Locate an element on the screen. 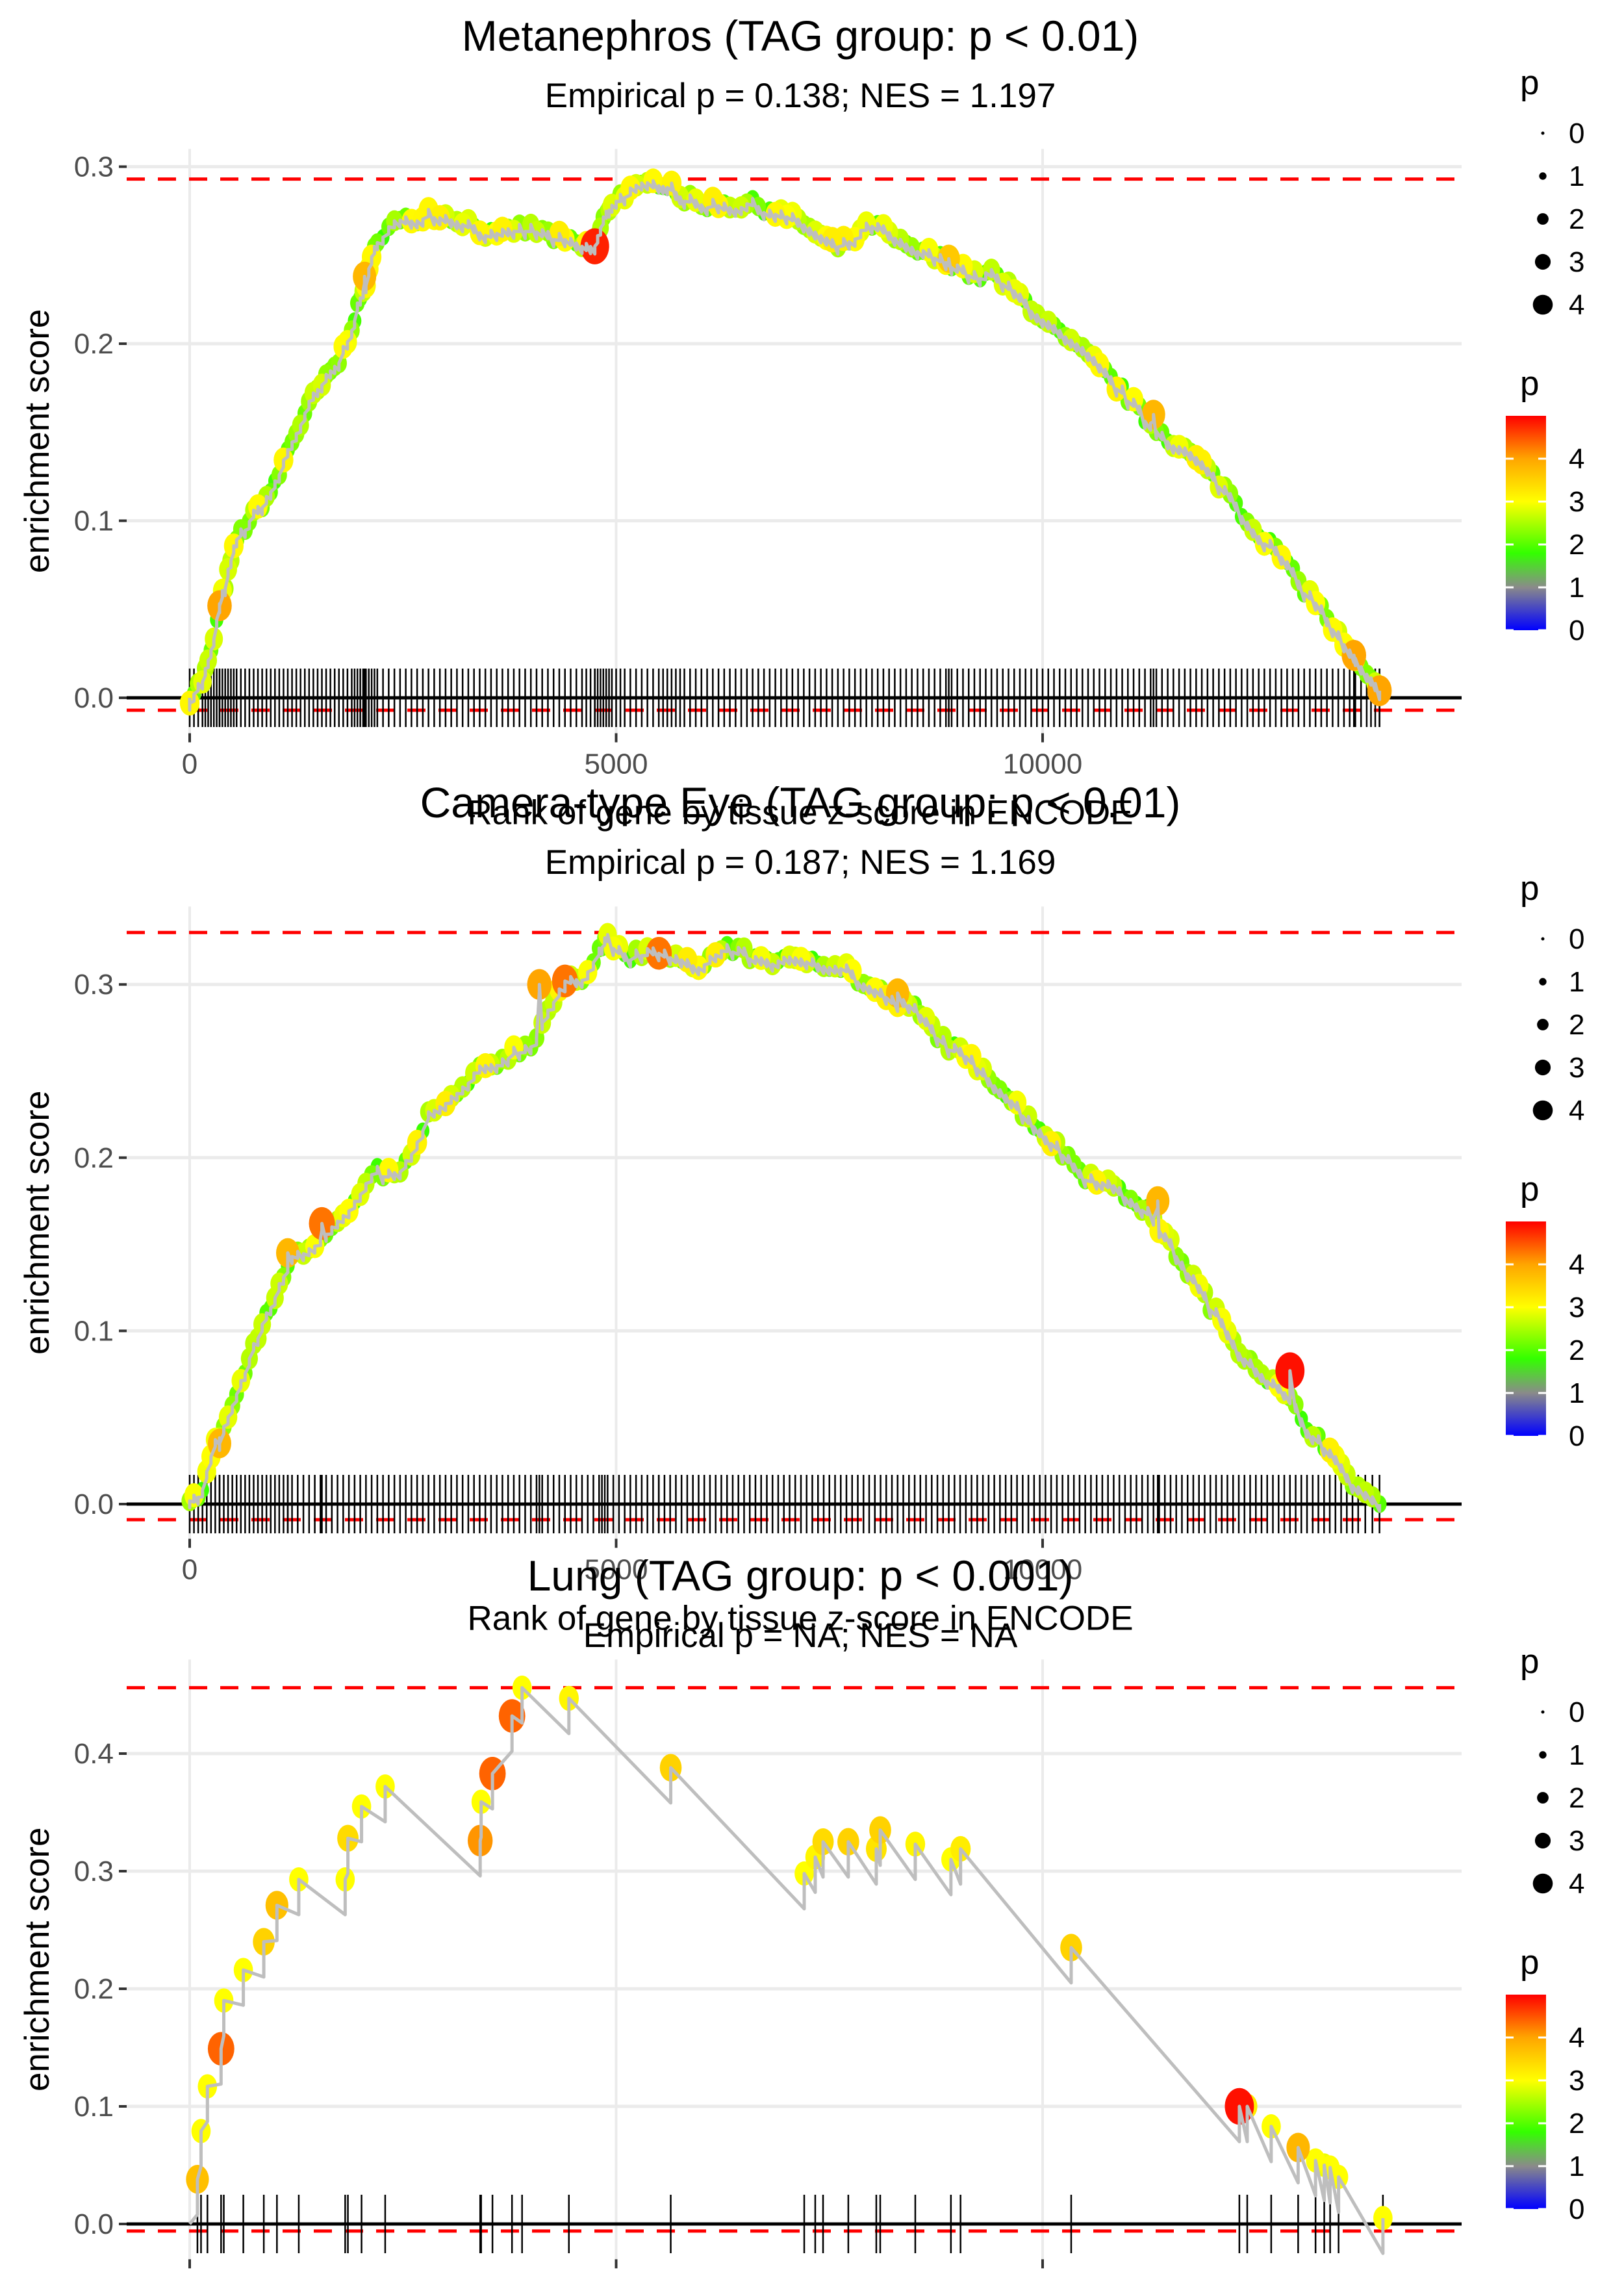 The width and height of the screenshot is (1624, 2274). chart-subtitle: Empirical p = 0.138; NES = 1.197 is located at coordinates (800, 96).